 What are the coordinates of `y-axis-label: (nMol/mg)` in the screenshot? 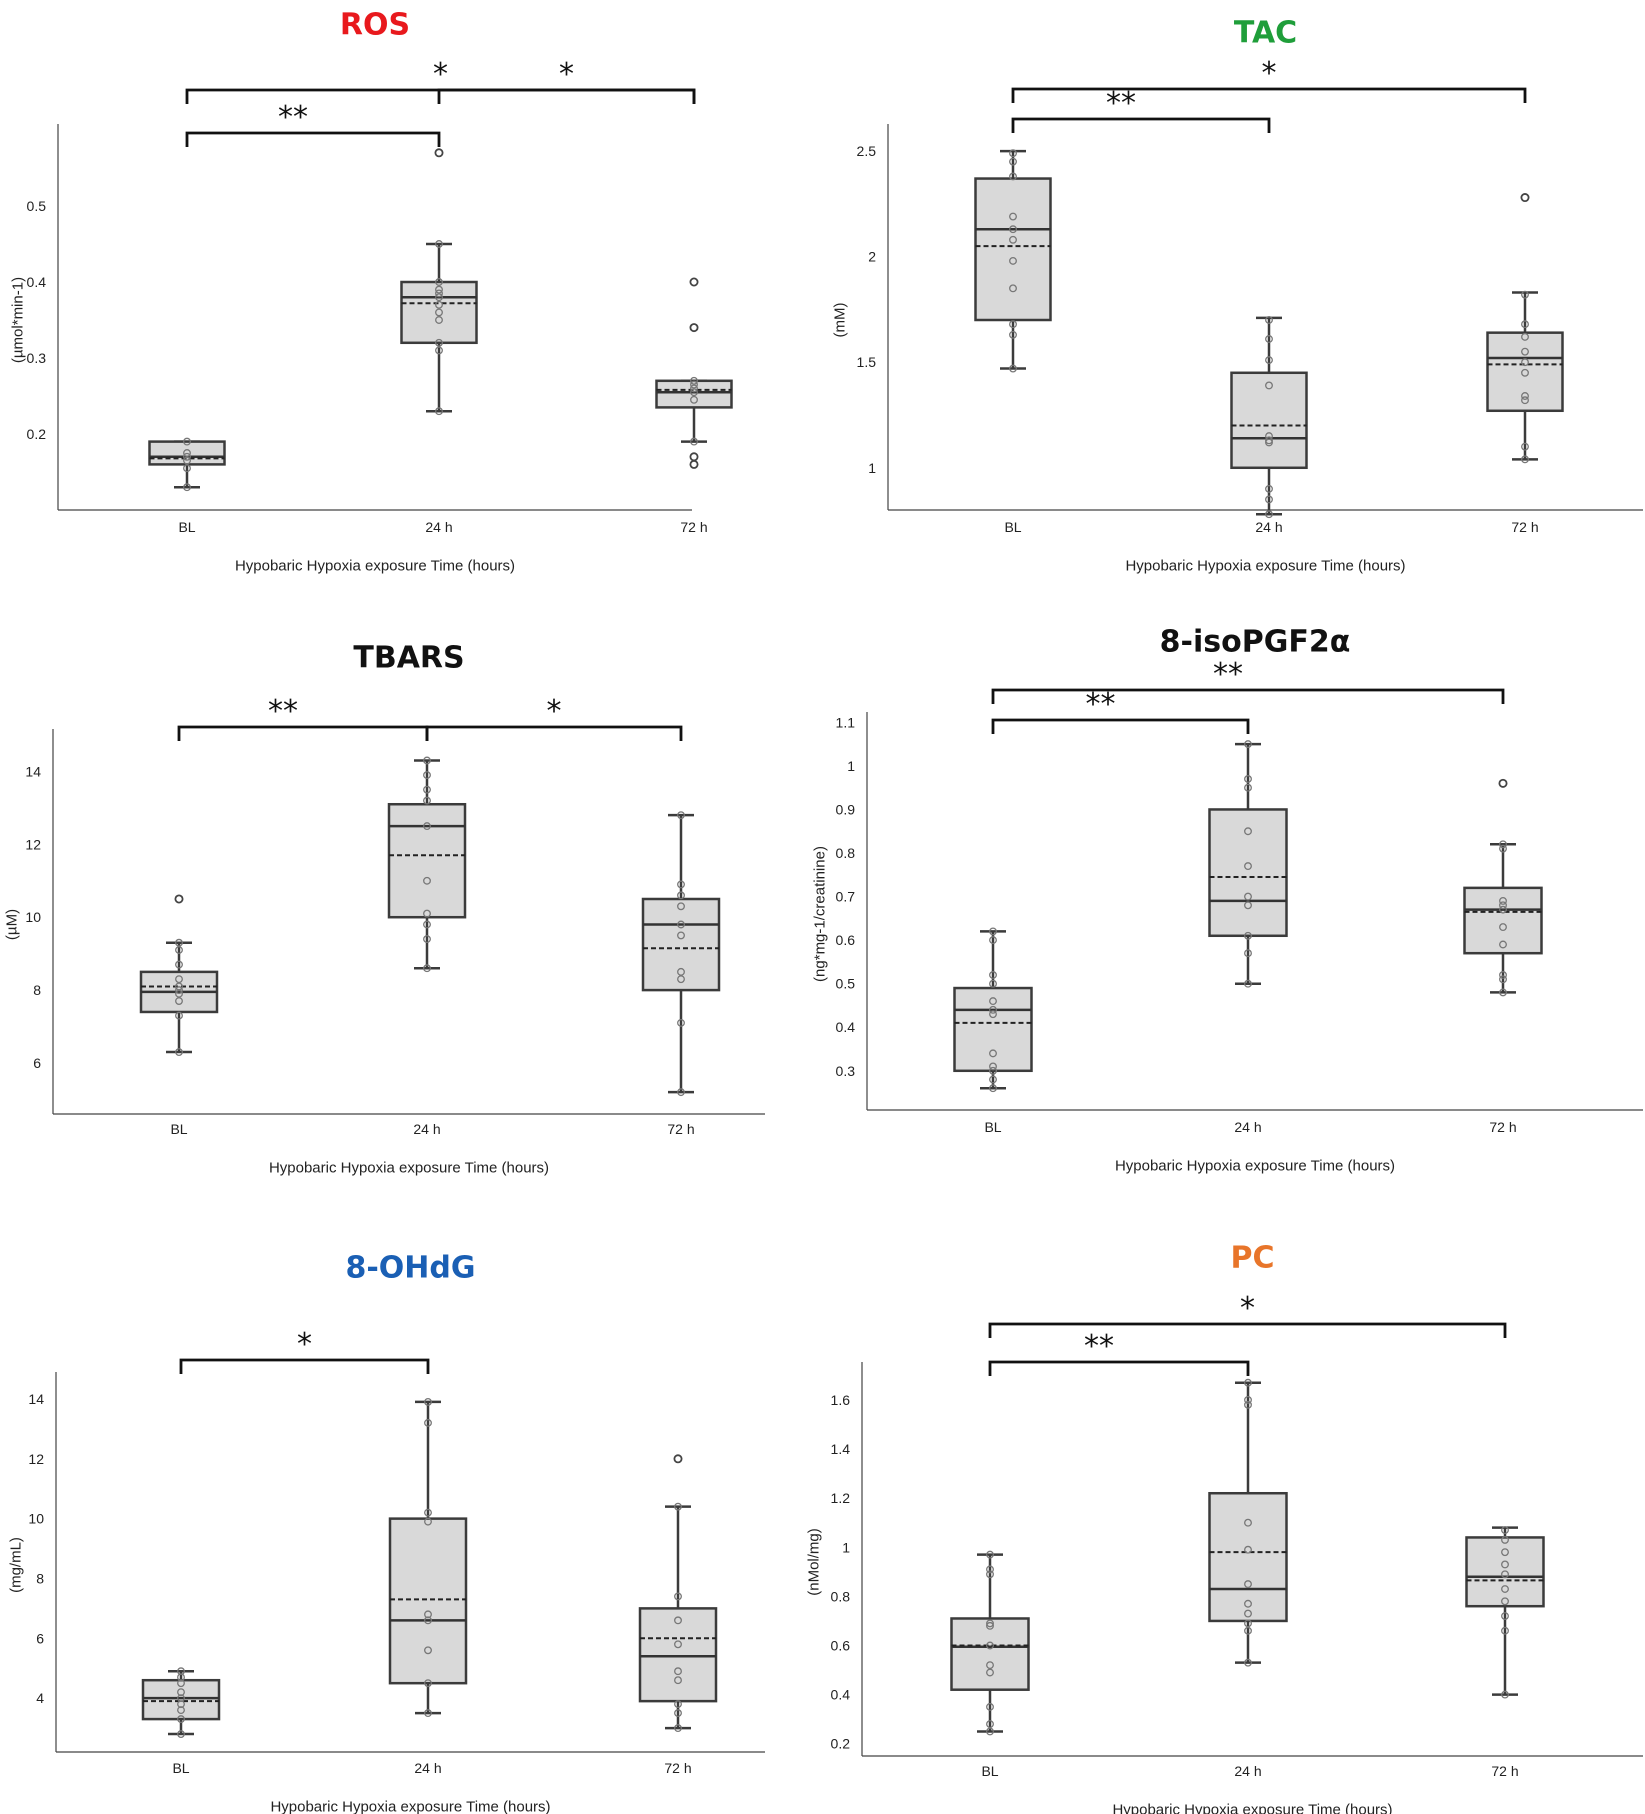 It's located at (814, 1562).